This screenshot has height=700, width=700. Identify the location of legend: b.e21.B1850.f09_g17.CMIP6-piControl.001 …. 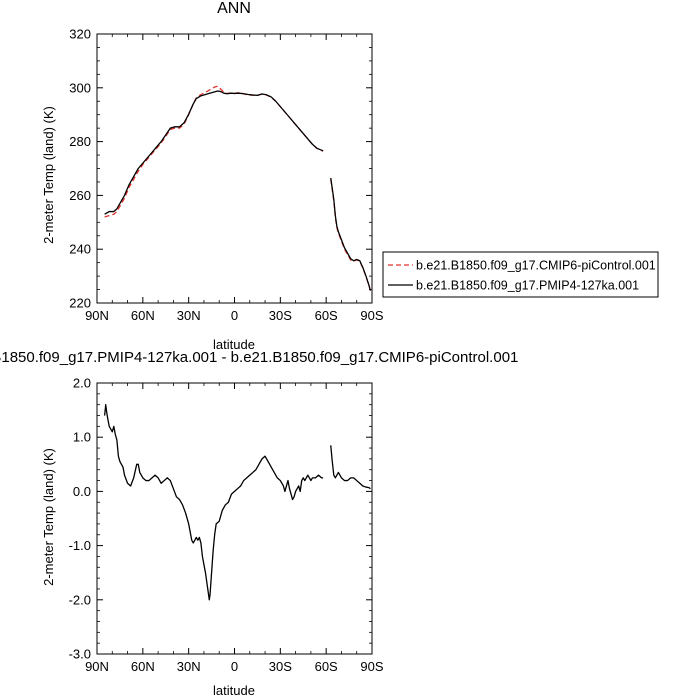
(520, 274).